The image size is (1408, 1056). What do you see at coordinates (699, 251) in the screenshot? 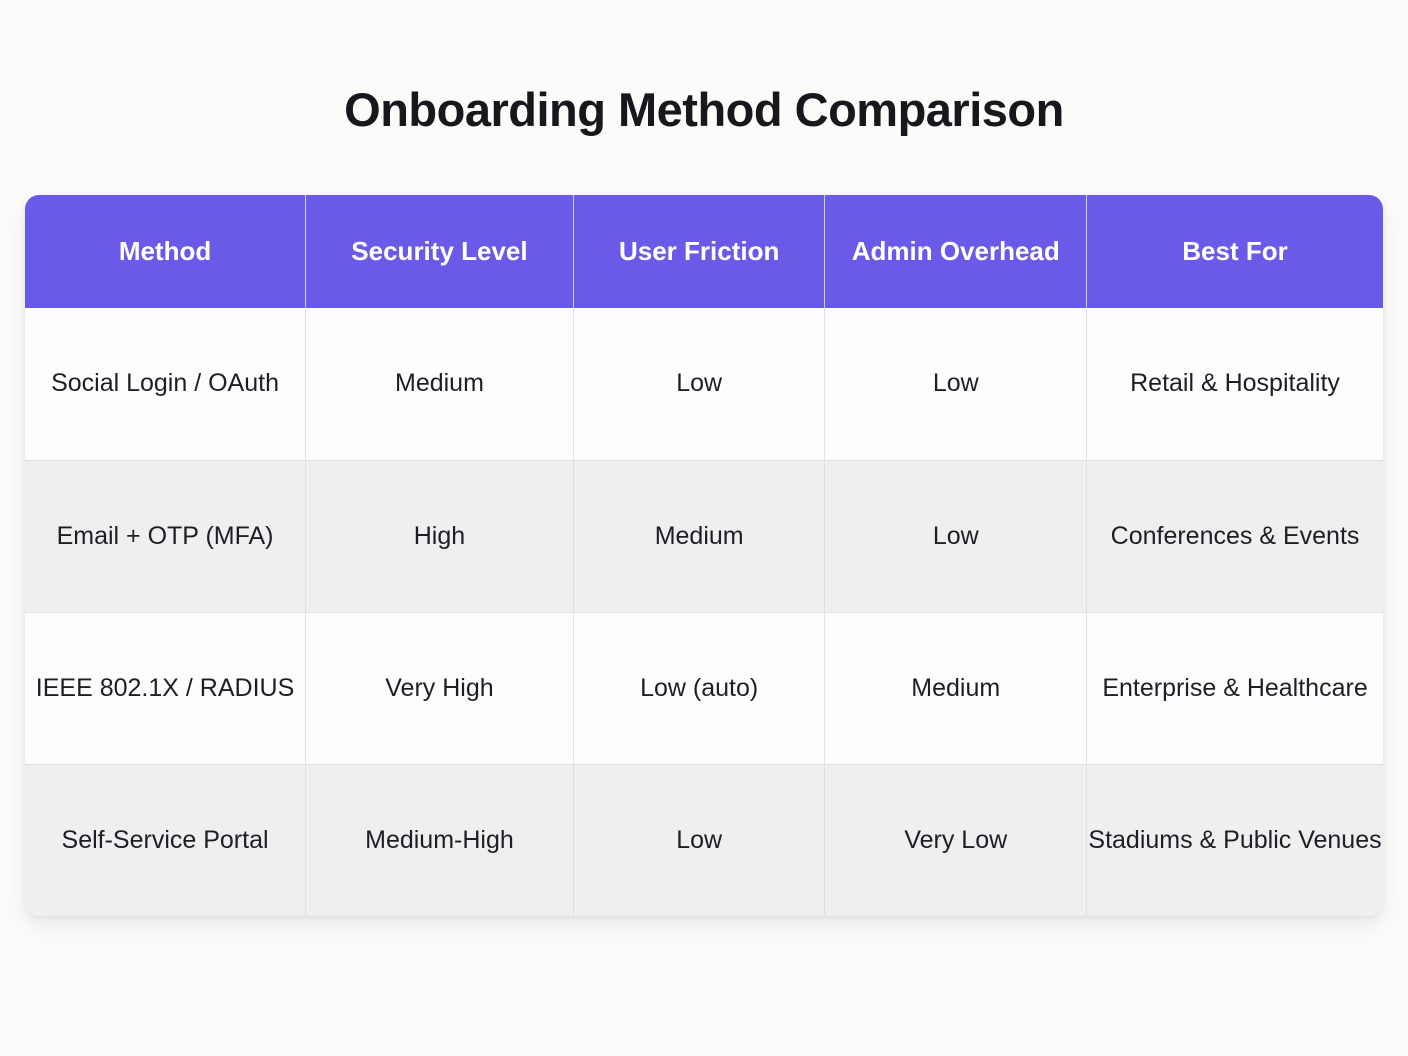
I see `column-header-user-friction: User Friction` at bounding box center [699, 251].